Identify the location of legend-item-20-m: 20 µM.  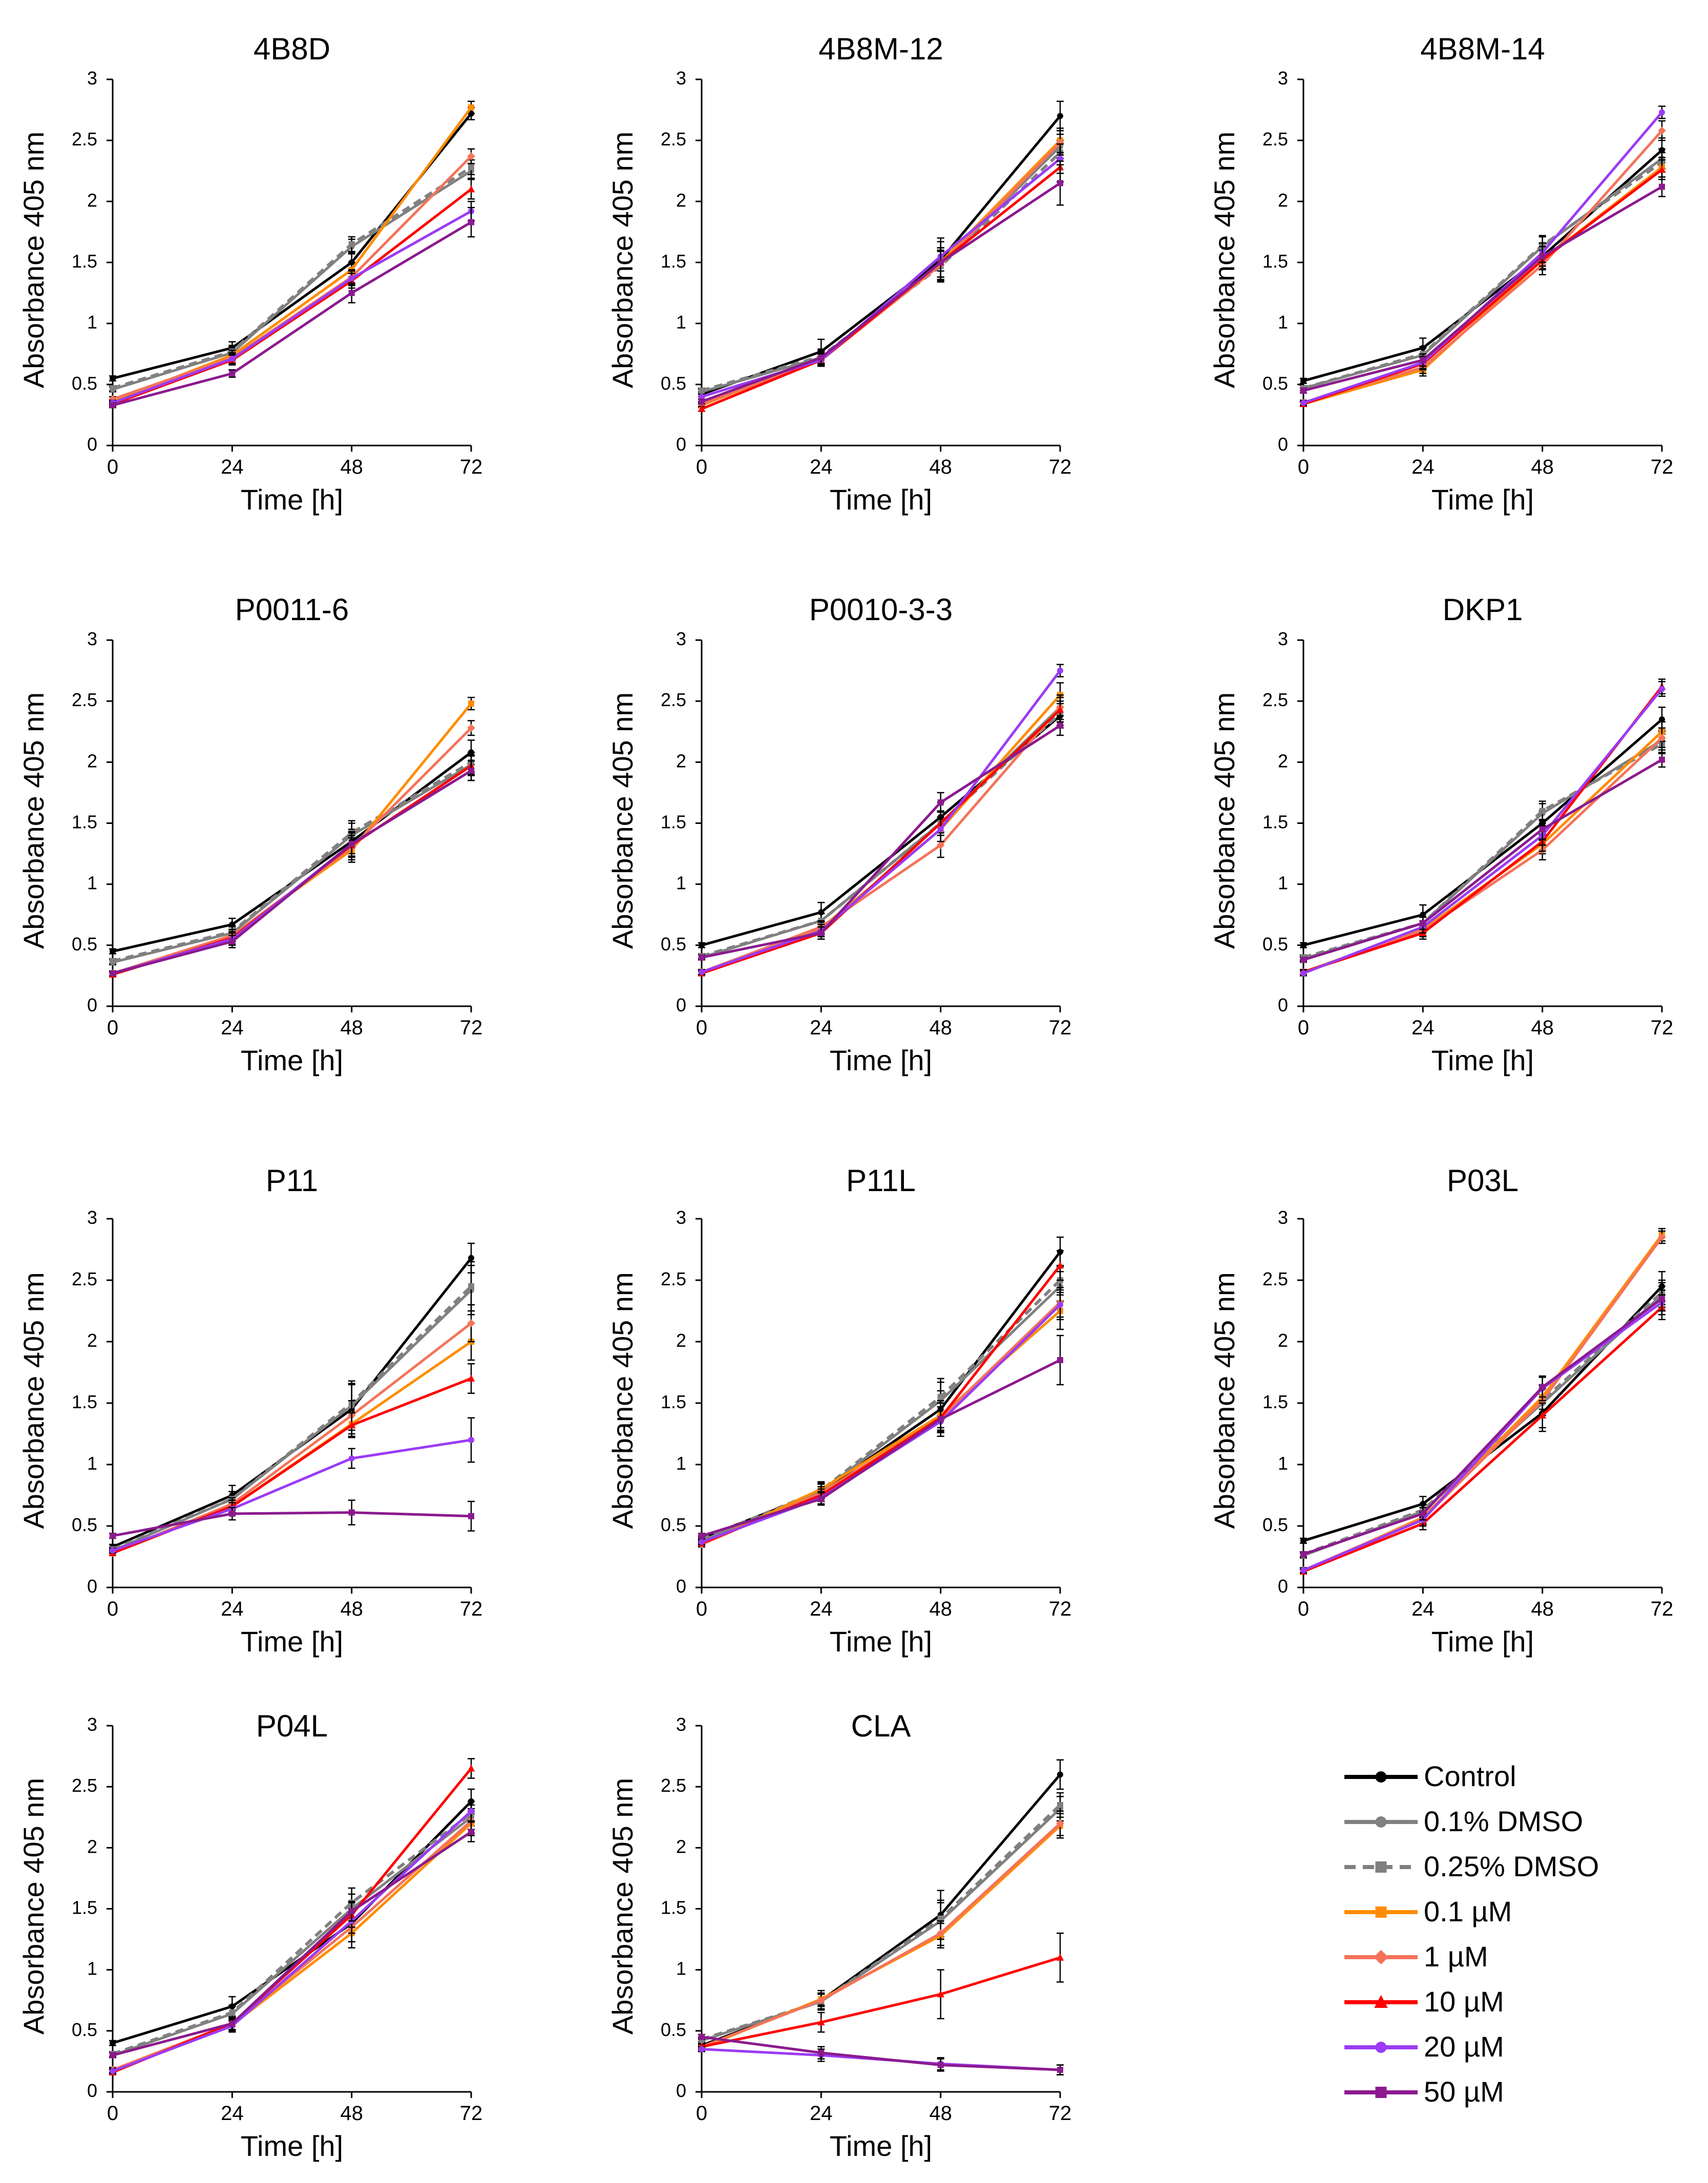
(1424, 2047).